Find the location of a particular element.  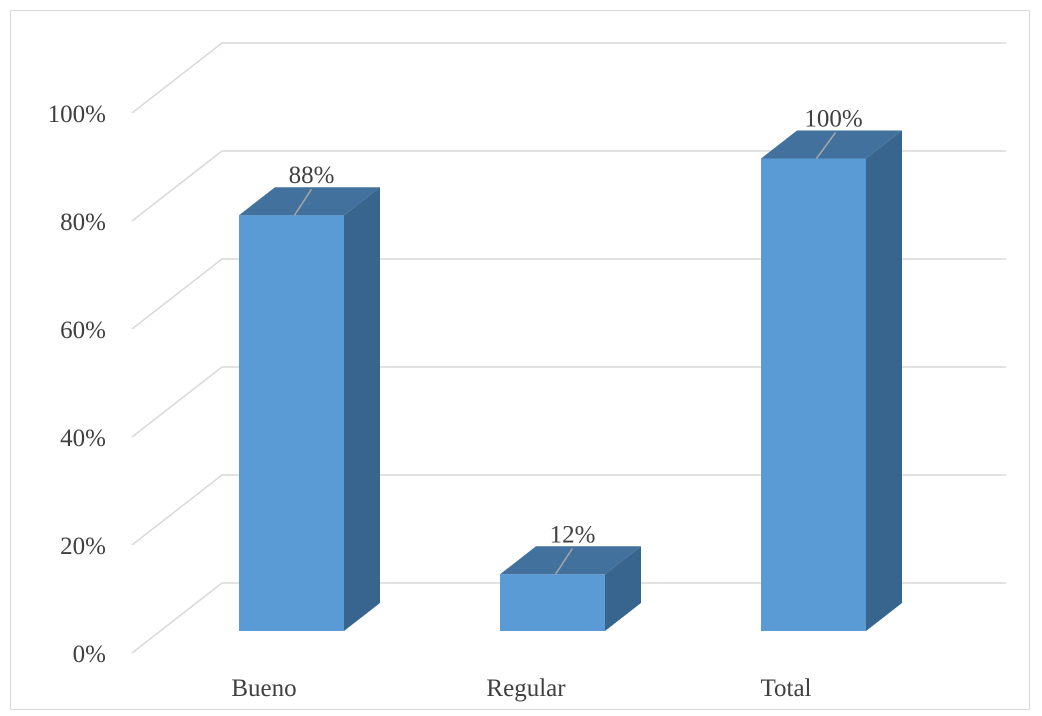

bar-total is located at coordinates (831, 380).